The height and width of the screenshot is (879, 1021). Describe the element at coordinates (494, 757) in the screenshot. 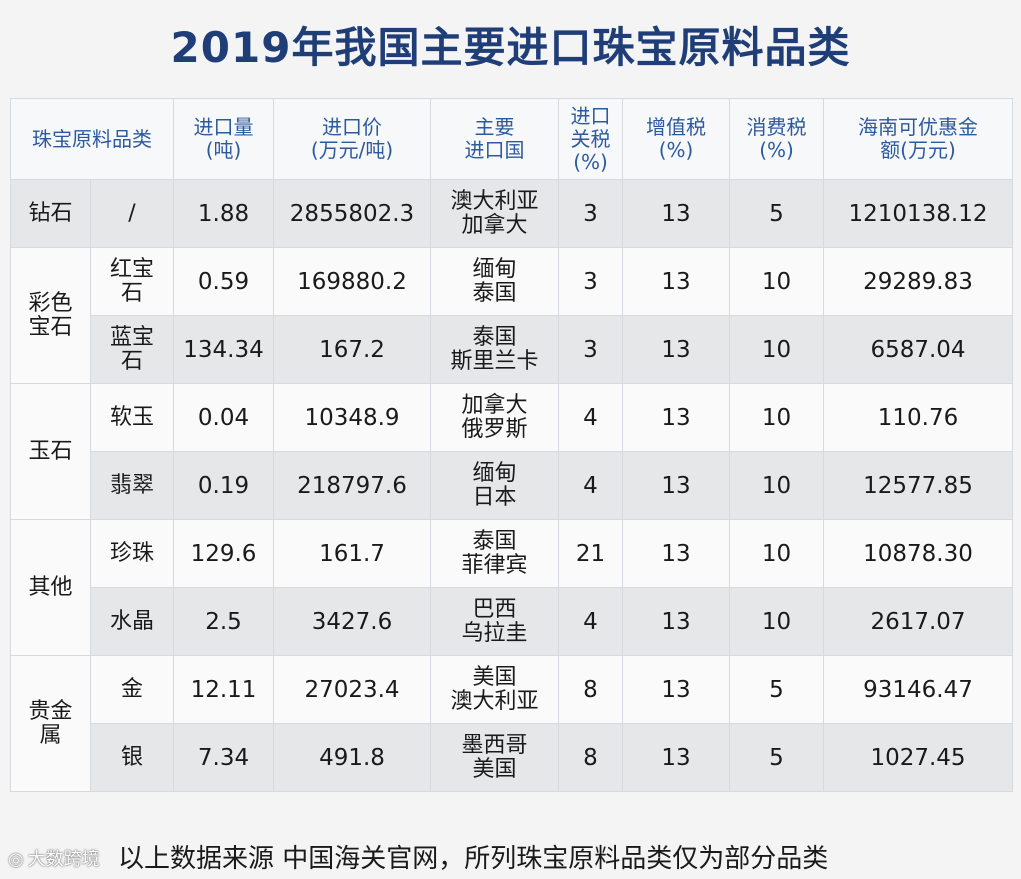

I see `origin-cell: 墨西哥 美国` at that location.